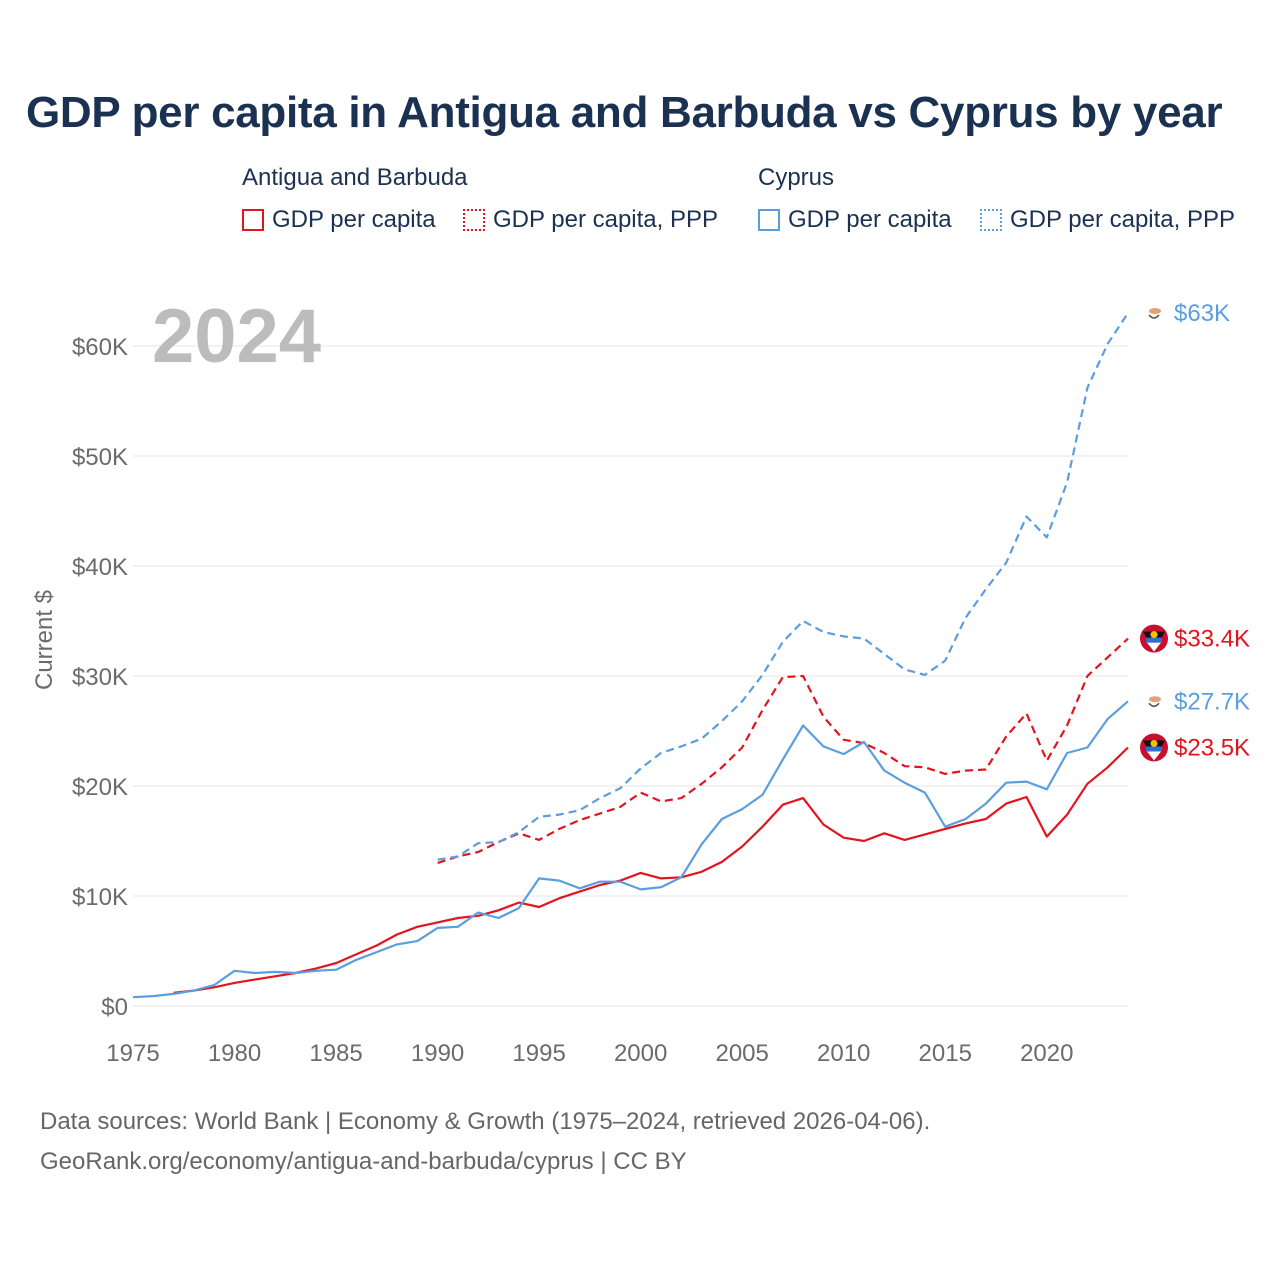  What do you see at coordinates (132, 1053) in the screenshot?
I see `x-tick-label: 1975` at bounding box center [132, 1053].